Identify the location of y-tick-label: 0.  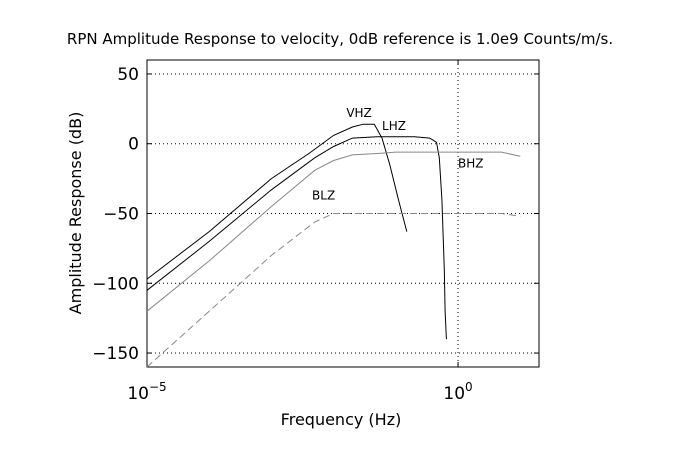
(133, 145).